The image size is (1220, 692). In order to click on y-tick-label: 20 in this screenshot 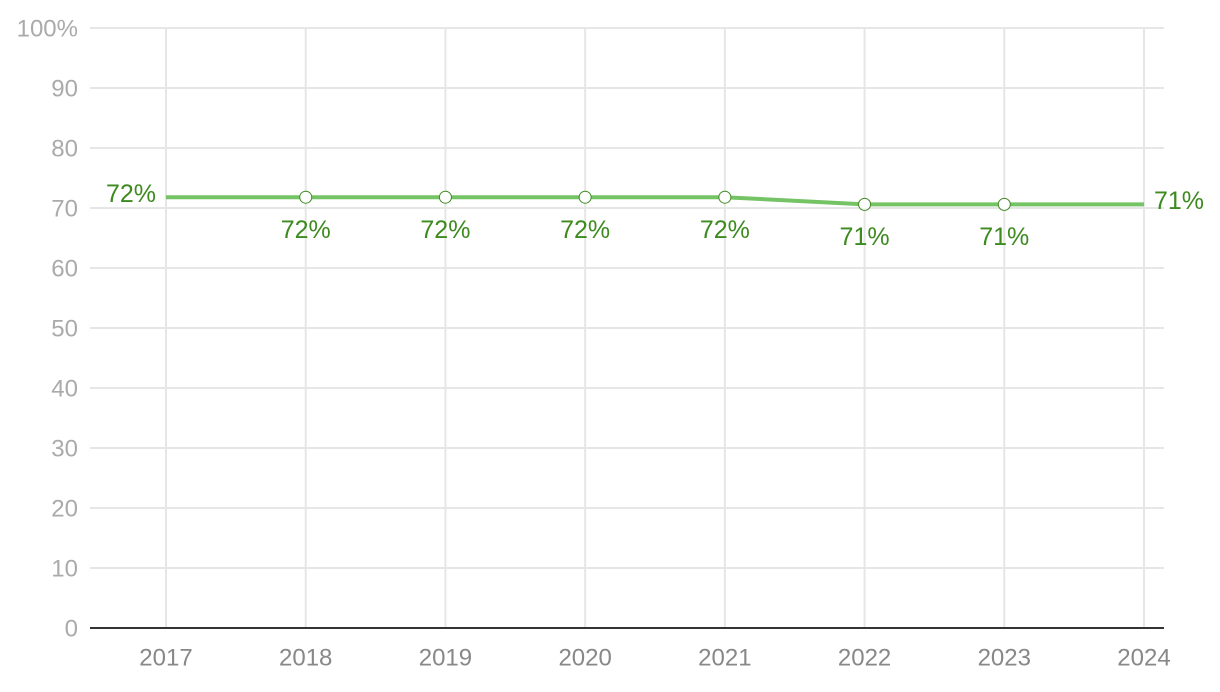, I will do `click(64, 508)`.